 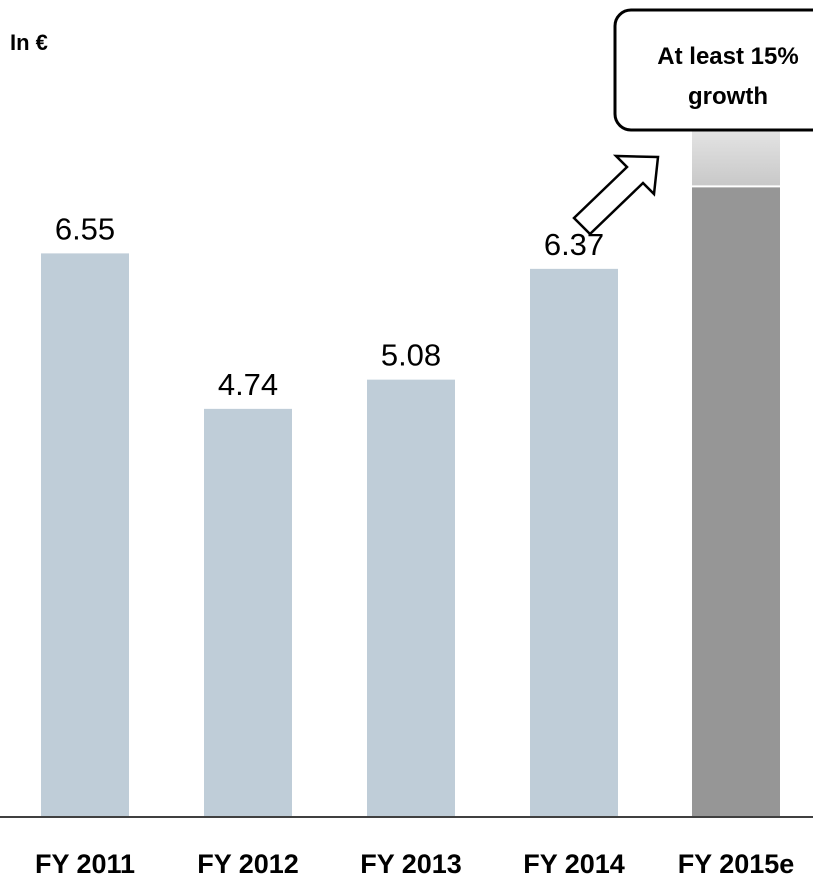 What do you see at coordinates (85, 228) in the screenshot?
I see `value-label: 6.55` at bounding box center [85, 228].